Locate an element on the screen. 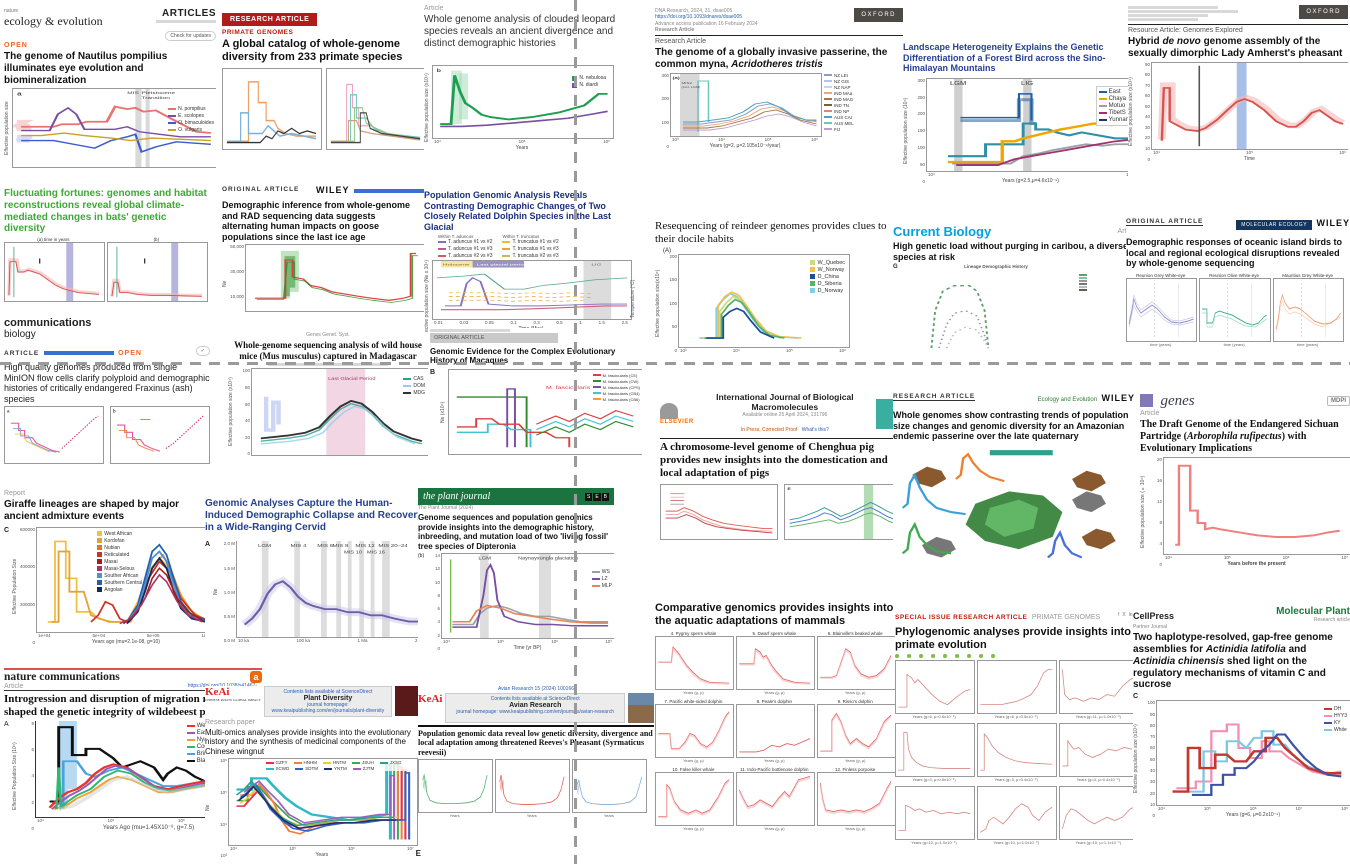 The image size is (1350, 864). legend-item: AUS MEL is located at coordinates (839, 123).